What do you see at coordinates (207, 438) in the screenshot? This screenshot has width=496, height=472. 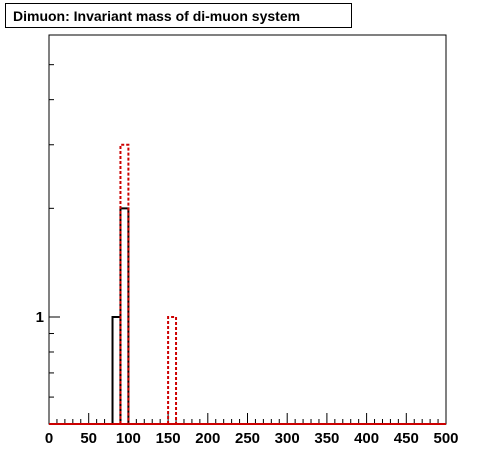 I see `x-tick-label: 200` at bounding box center [207, 438].